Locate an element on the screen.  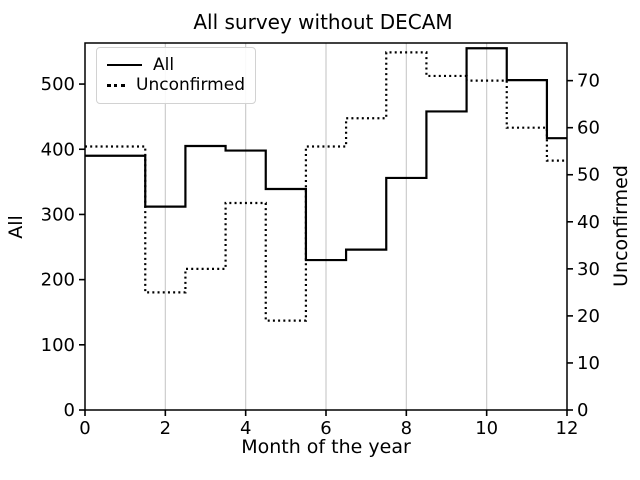
y-axis-label-right: Unconfirmed is located at coordinates (621, 226).